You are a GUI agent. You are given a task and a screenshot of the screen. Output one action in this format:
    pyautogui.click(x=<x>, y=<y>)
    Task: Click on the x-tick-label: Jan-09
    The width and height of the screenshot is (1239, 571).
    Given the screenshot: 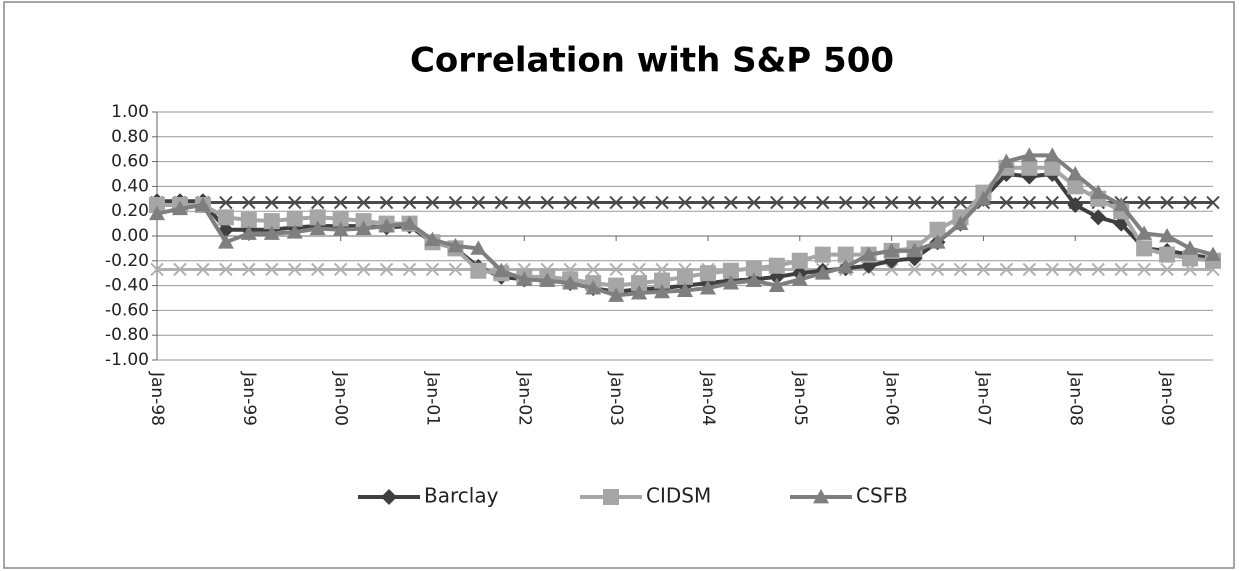 What is the action you would take?
    pyautogui.click(x=1167, y=398)
    